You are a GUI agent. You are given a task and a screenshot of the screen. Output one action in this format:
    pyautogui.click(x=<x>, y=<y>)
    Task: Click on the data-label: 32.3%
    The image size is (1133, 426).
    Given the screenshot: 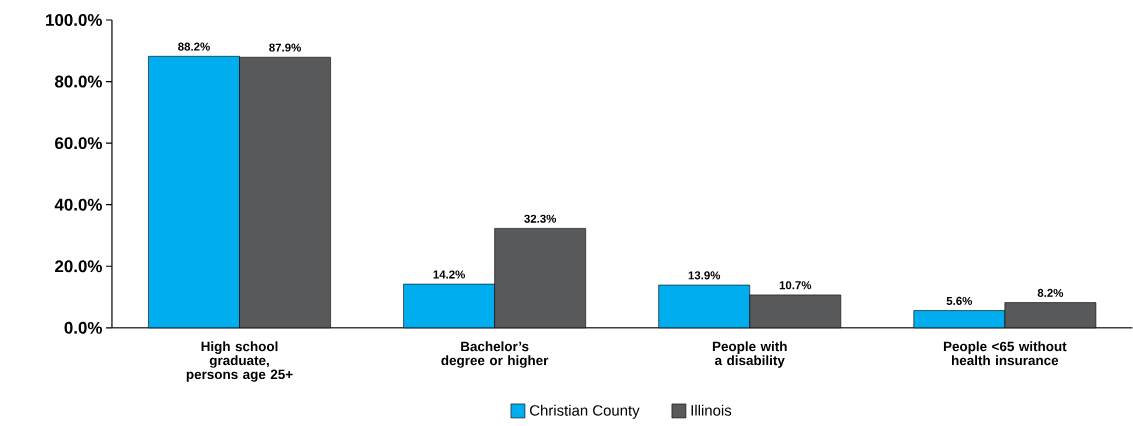 What is the action you would take?
    pyautogui.click(x=540, y=218)
    